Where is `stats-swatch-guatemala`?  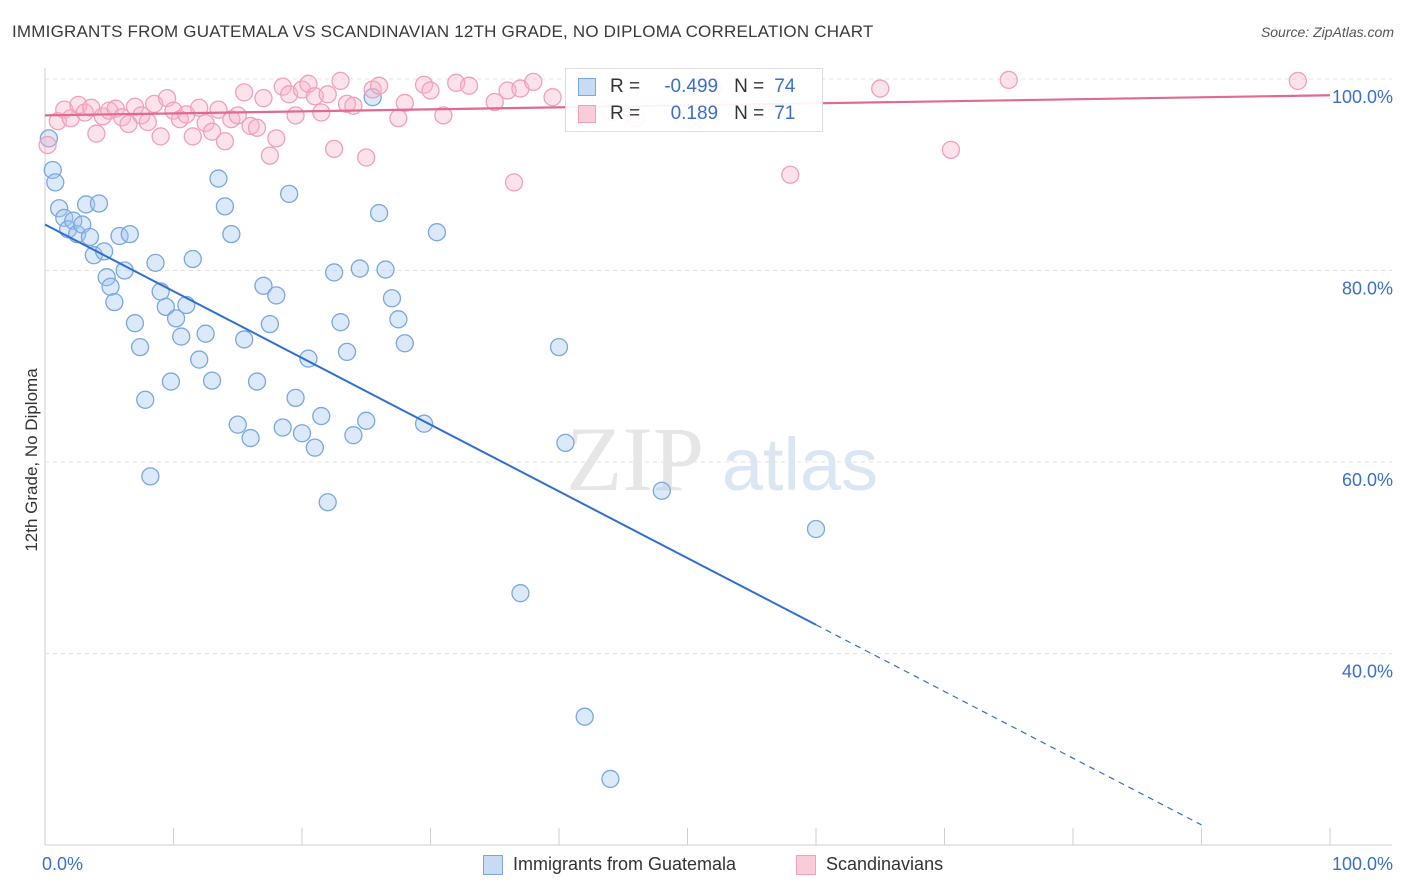 stats-swatch-guatemala is located at coordinates (587, 87).